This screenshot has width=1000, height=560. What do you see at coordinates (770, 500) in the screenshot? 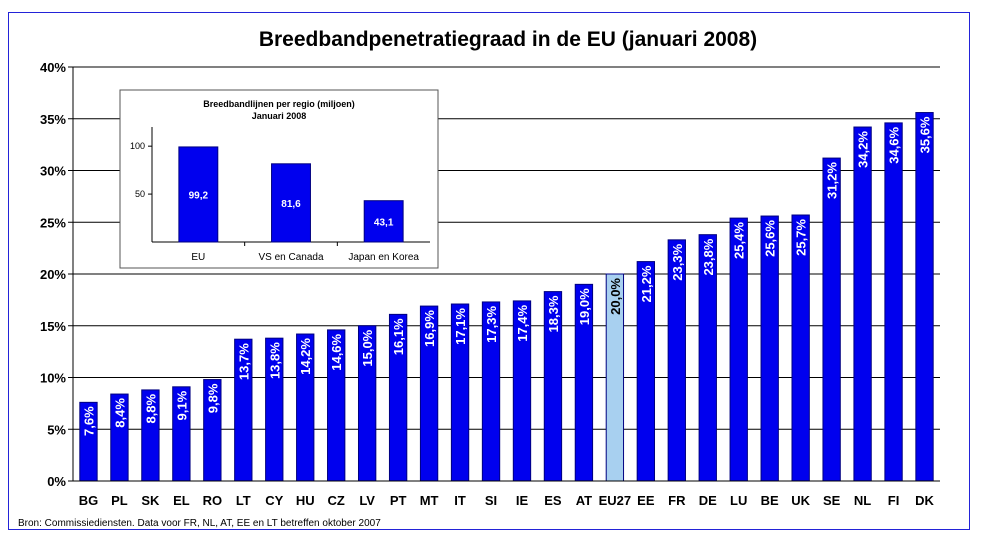
I see `x-tick-label: BE` at bounding box center [770, 500].